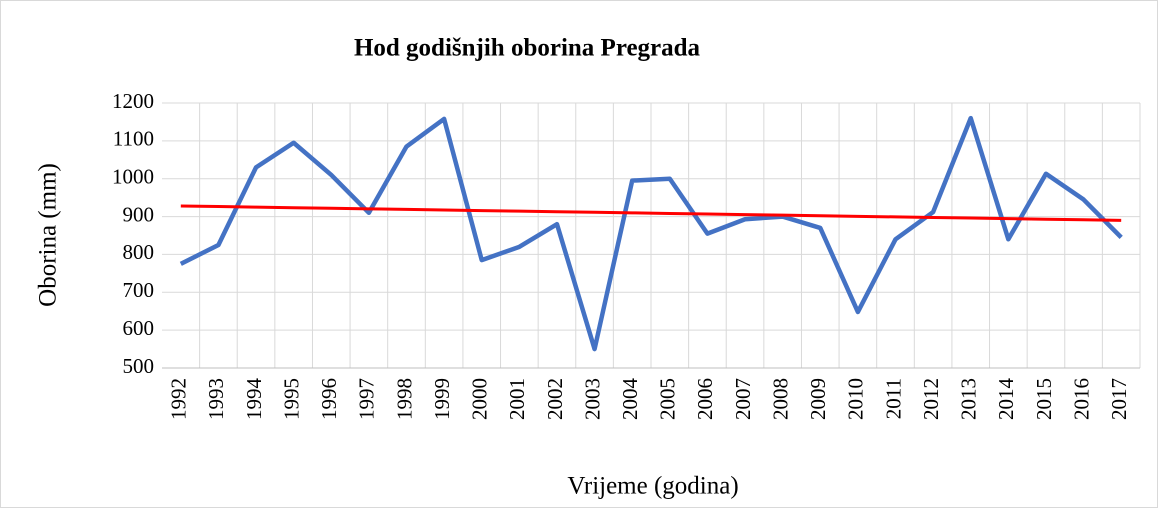 This screenshot has width=1158, height=508. What do you see at coordinates (133, 177) in the screenshot?
I see `y-tick-label: 1000` at bounding box center [133, 177].